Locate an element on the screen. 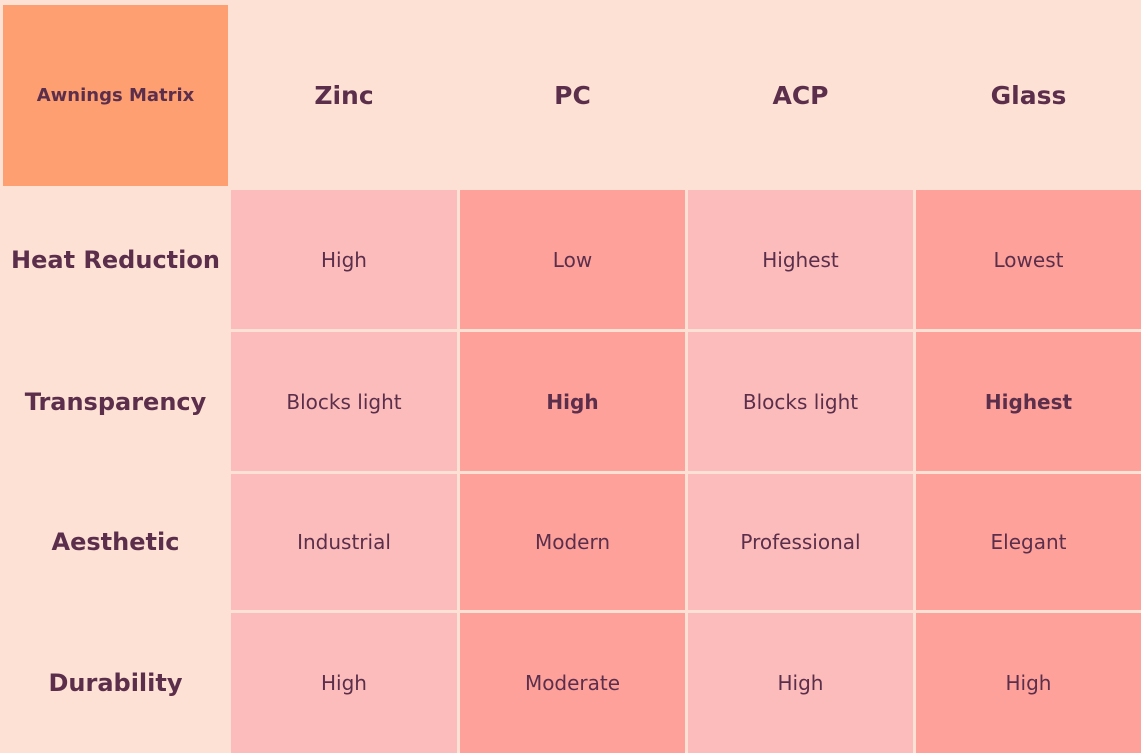 The height and width of the screenshot is (753, 1141). column-header-glass: Glass is located at coordinates (1028, 95).